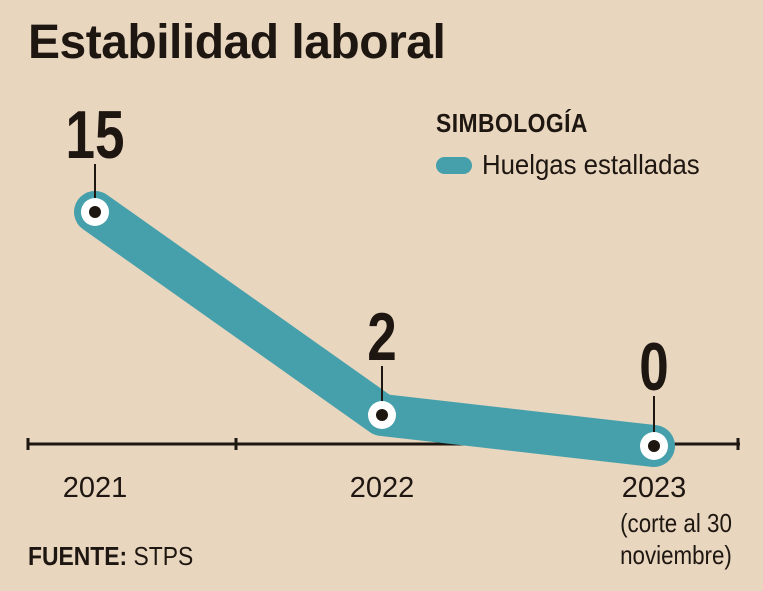 The image size is (763, 591). I want to click on legend-label: Huelgas estalladas, so click(591, 164).